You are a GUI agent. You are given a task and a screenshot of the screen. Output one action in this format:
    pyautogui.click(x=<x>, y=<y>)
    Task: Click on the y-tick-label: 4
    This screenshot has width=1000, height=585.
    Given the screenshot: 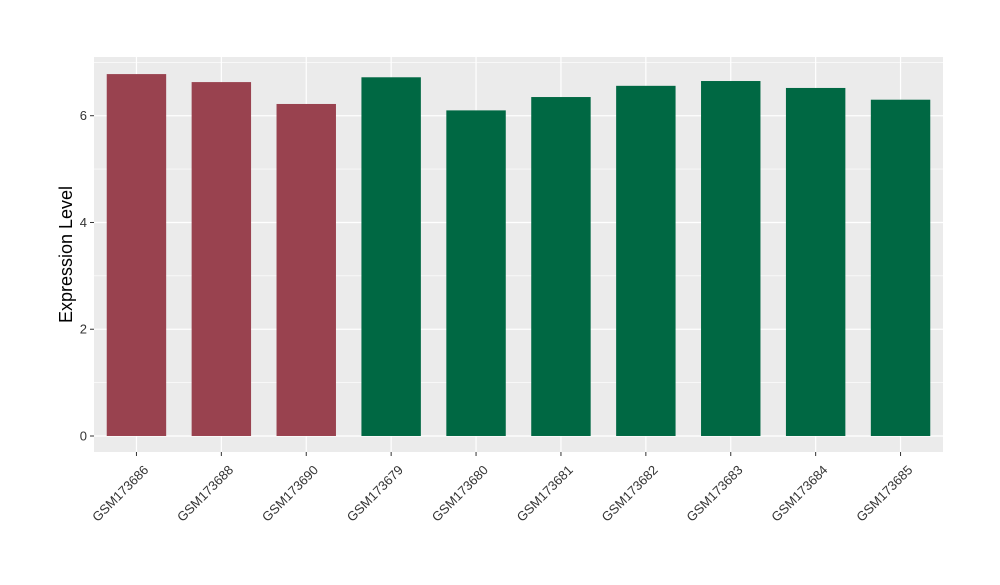 What is the action you would take?
    pyautogui.click(x=83, y=222)
    